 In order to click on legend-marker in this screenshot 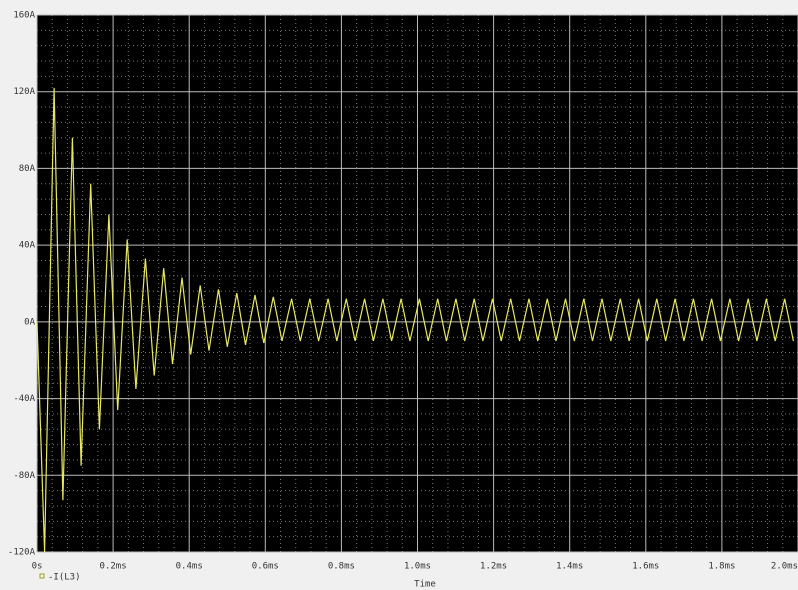, I will do `click(42, 576)`.